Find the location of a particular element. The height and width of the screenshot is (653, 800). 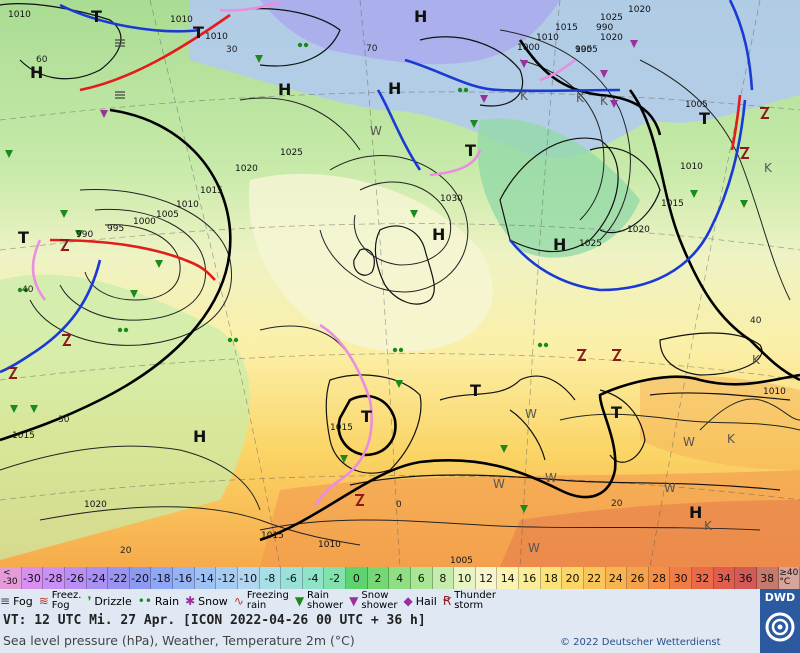

temperature-scale-cell: -2 is located at coordinates (335, 578).